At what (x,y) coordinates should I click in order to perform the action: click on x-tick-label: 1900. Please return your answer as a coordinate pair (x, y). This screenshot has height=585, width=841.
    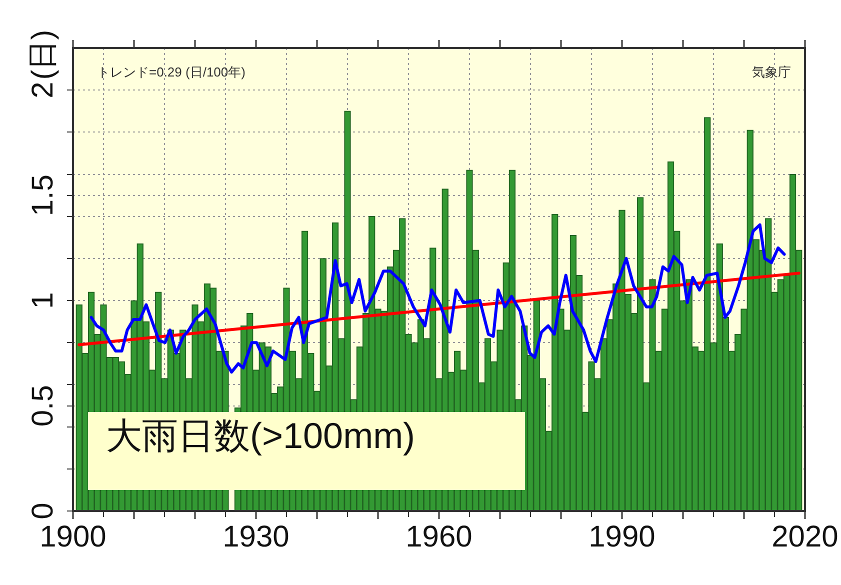
    Looking at the image, I should click on (73, 537).